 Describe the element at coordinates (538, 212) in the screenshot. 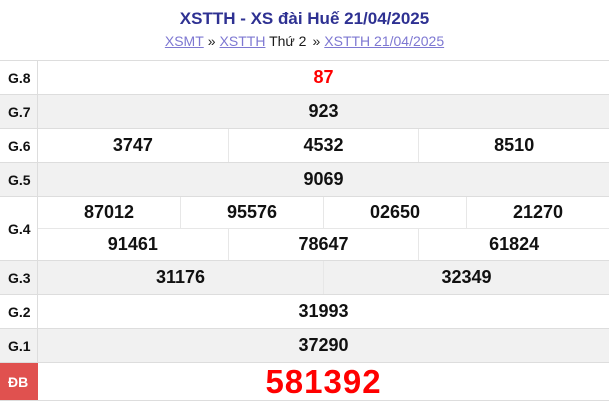

I see `prize-value: 21270` at that location.